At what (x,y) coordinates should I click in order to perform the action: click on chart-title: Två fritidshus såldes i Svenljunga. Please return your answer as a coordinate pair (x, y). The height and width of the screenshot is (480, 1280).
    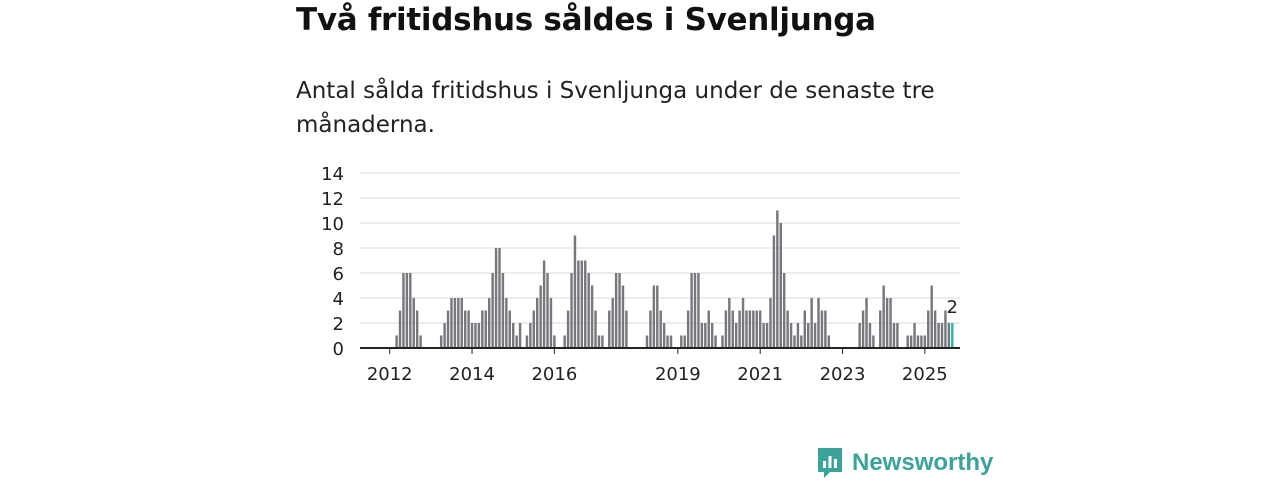
    Looking at the image, I should click on (586, 20).